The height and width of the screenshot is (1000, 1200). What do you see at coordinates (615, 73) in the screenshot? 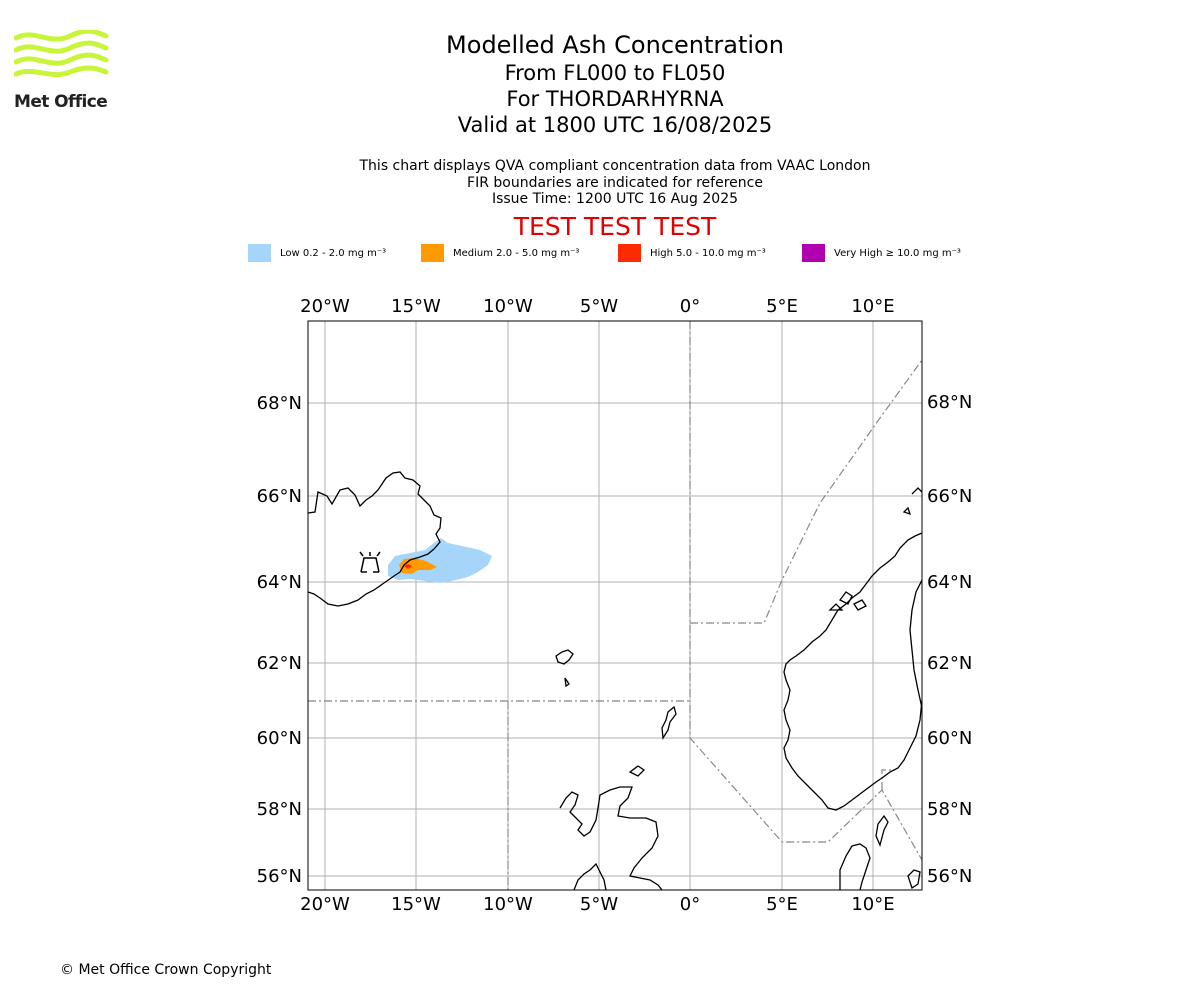
I see `title-line-2: From FL000 to FL050` at bounding box center [615, 73].